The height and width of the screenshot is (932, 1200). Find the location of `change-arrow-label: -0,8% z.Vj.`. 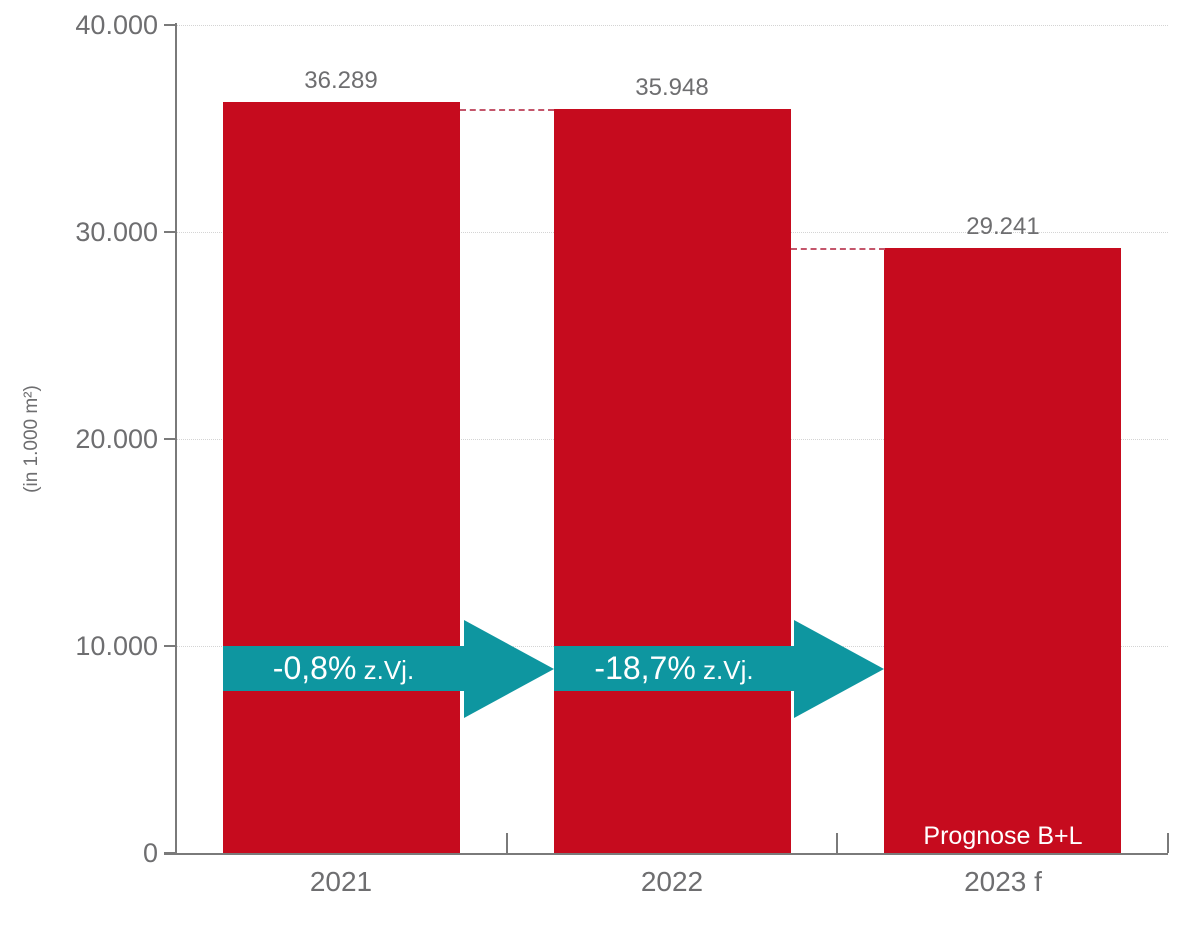

change-arrow-label: -0,8% z.Vj. is located at coordinates (343, 671).